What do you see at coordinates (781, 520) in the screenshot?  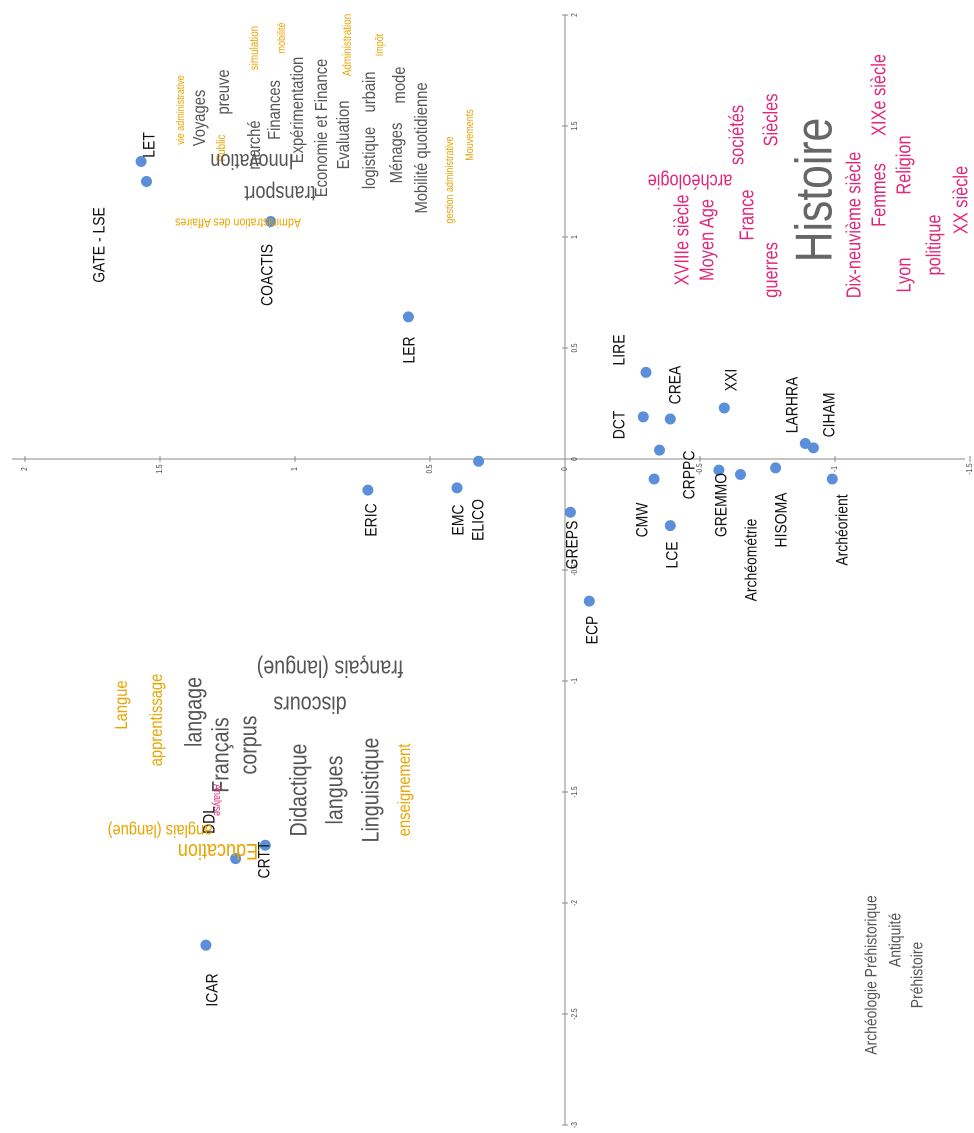 I see `point-label: HISOMA` at bounding box center [781, 520].